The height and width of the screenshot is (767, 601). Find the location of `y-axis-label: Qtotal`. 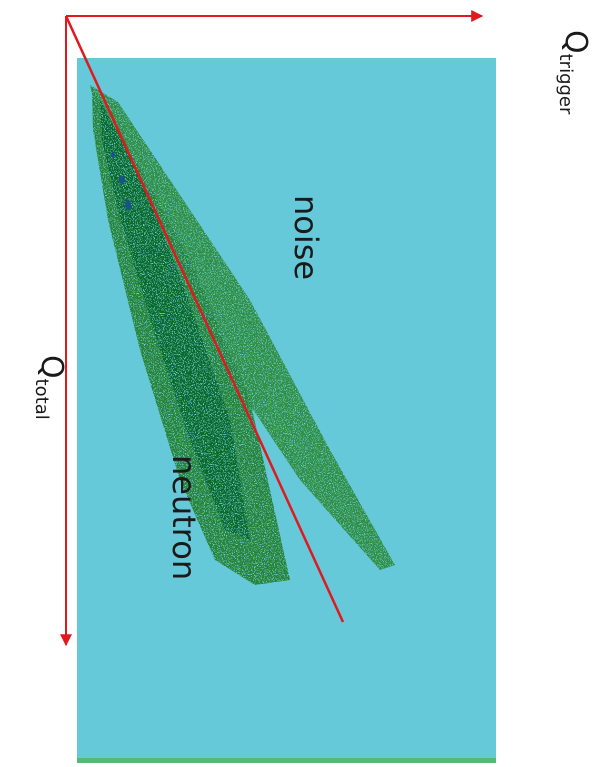

y-axis-label: Qtotal is located at coordinates (50, 387).